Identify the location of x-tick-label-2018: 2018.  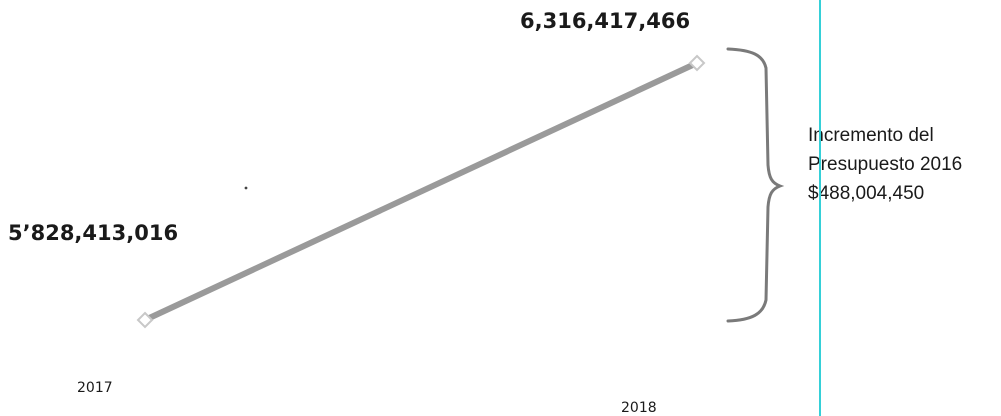
(639, 408).